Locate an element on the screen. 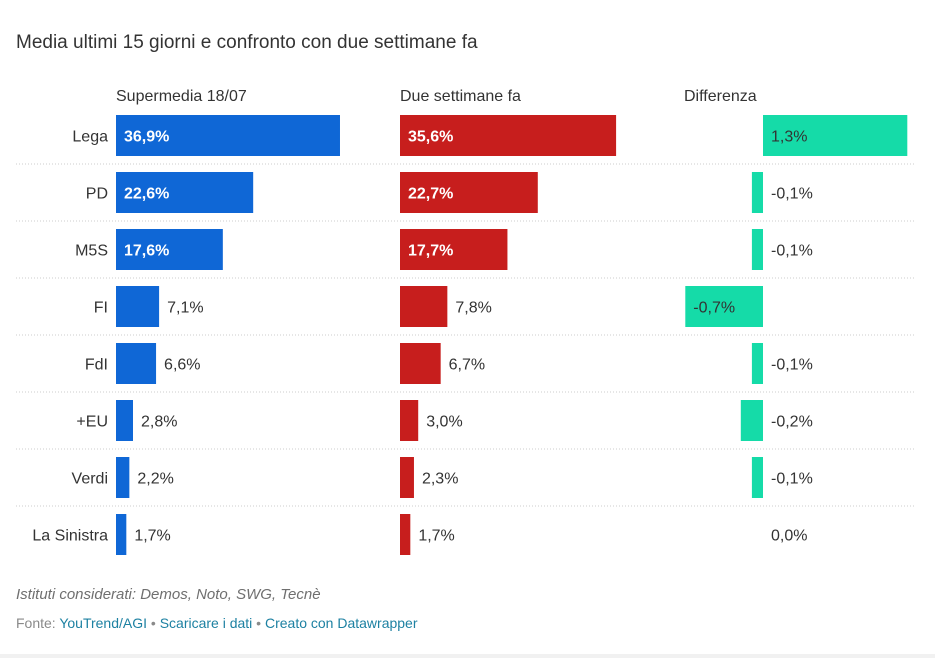 The height and width of the screenshot is (658, 935). value-label-previous: 3,0% is located at coordinates (444, 422).